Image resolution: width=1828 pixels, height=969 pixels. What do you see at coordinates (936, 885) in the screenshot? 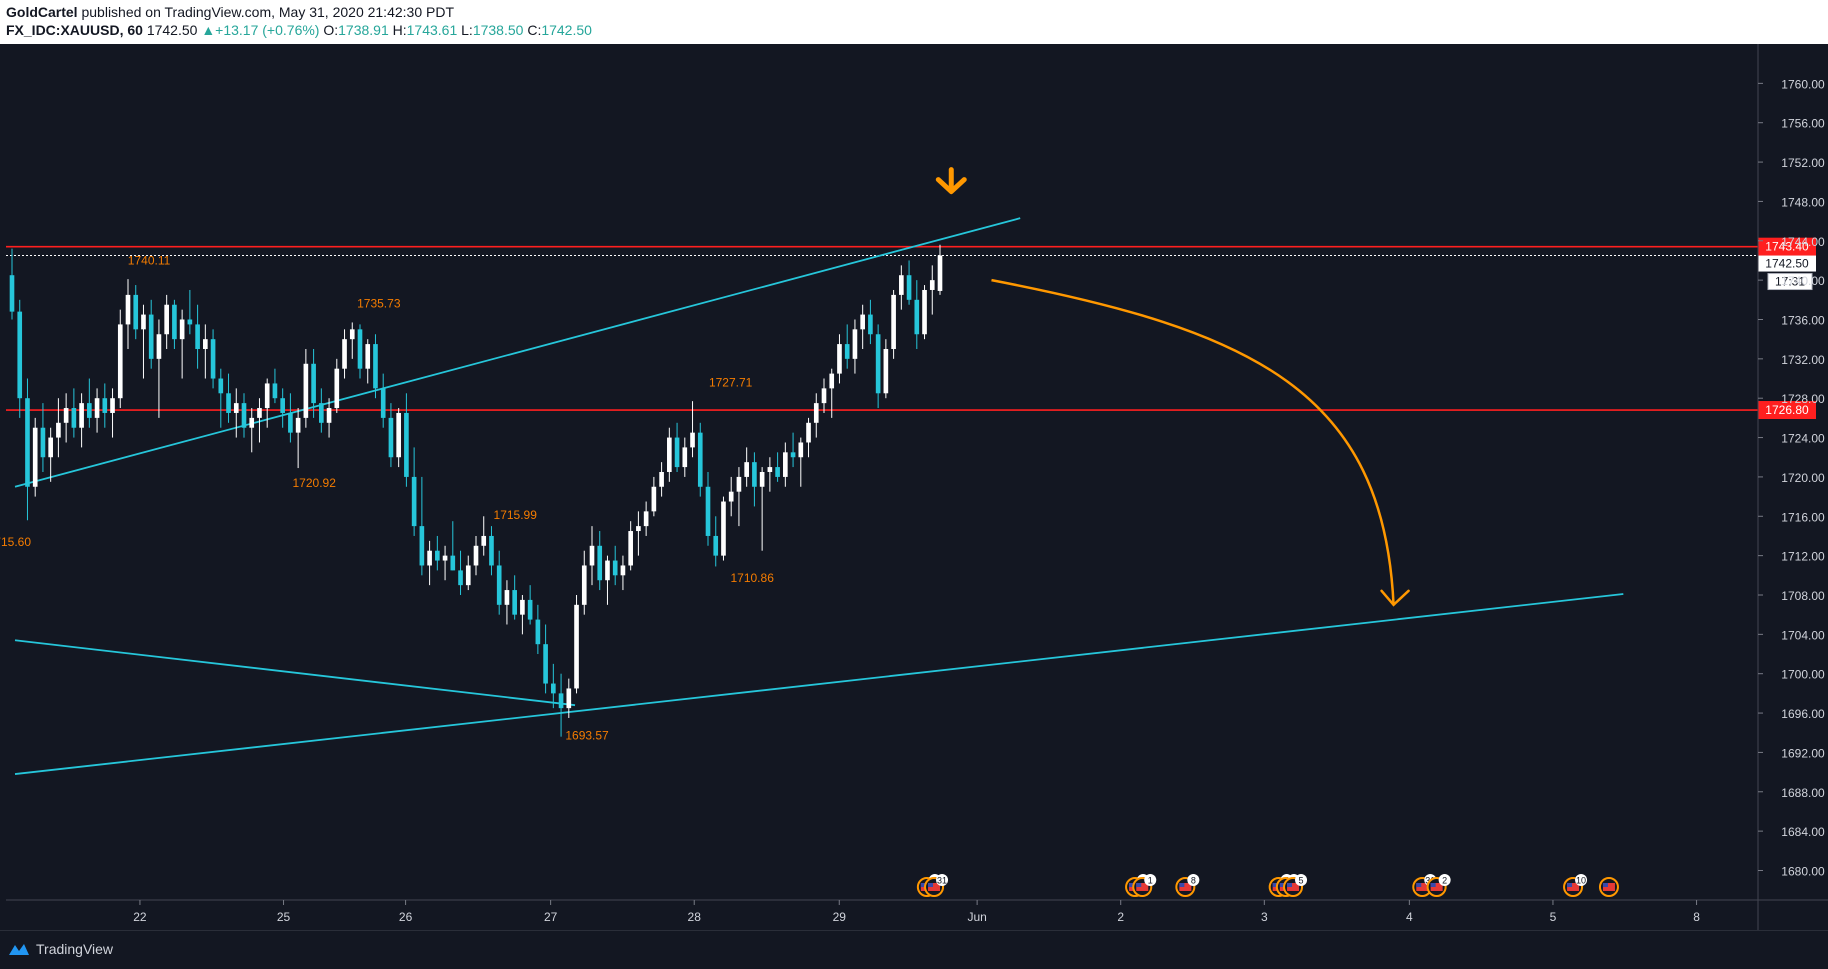
I see `event-flag-icon: 31` at bounding box center [936, 885].